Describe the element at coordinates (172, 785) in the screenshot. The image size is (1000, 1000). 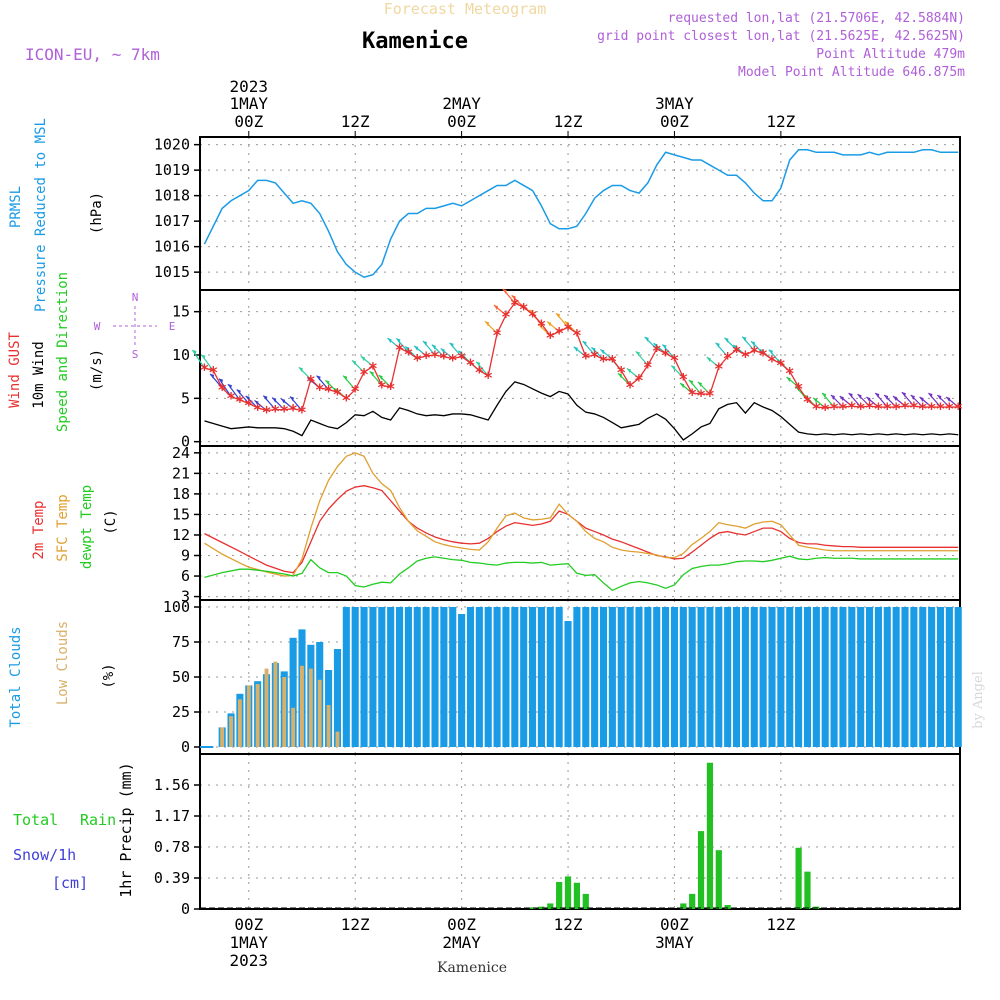
I see `y-tick-label: 1.56` at that location.